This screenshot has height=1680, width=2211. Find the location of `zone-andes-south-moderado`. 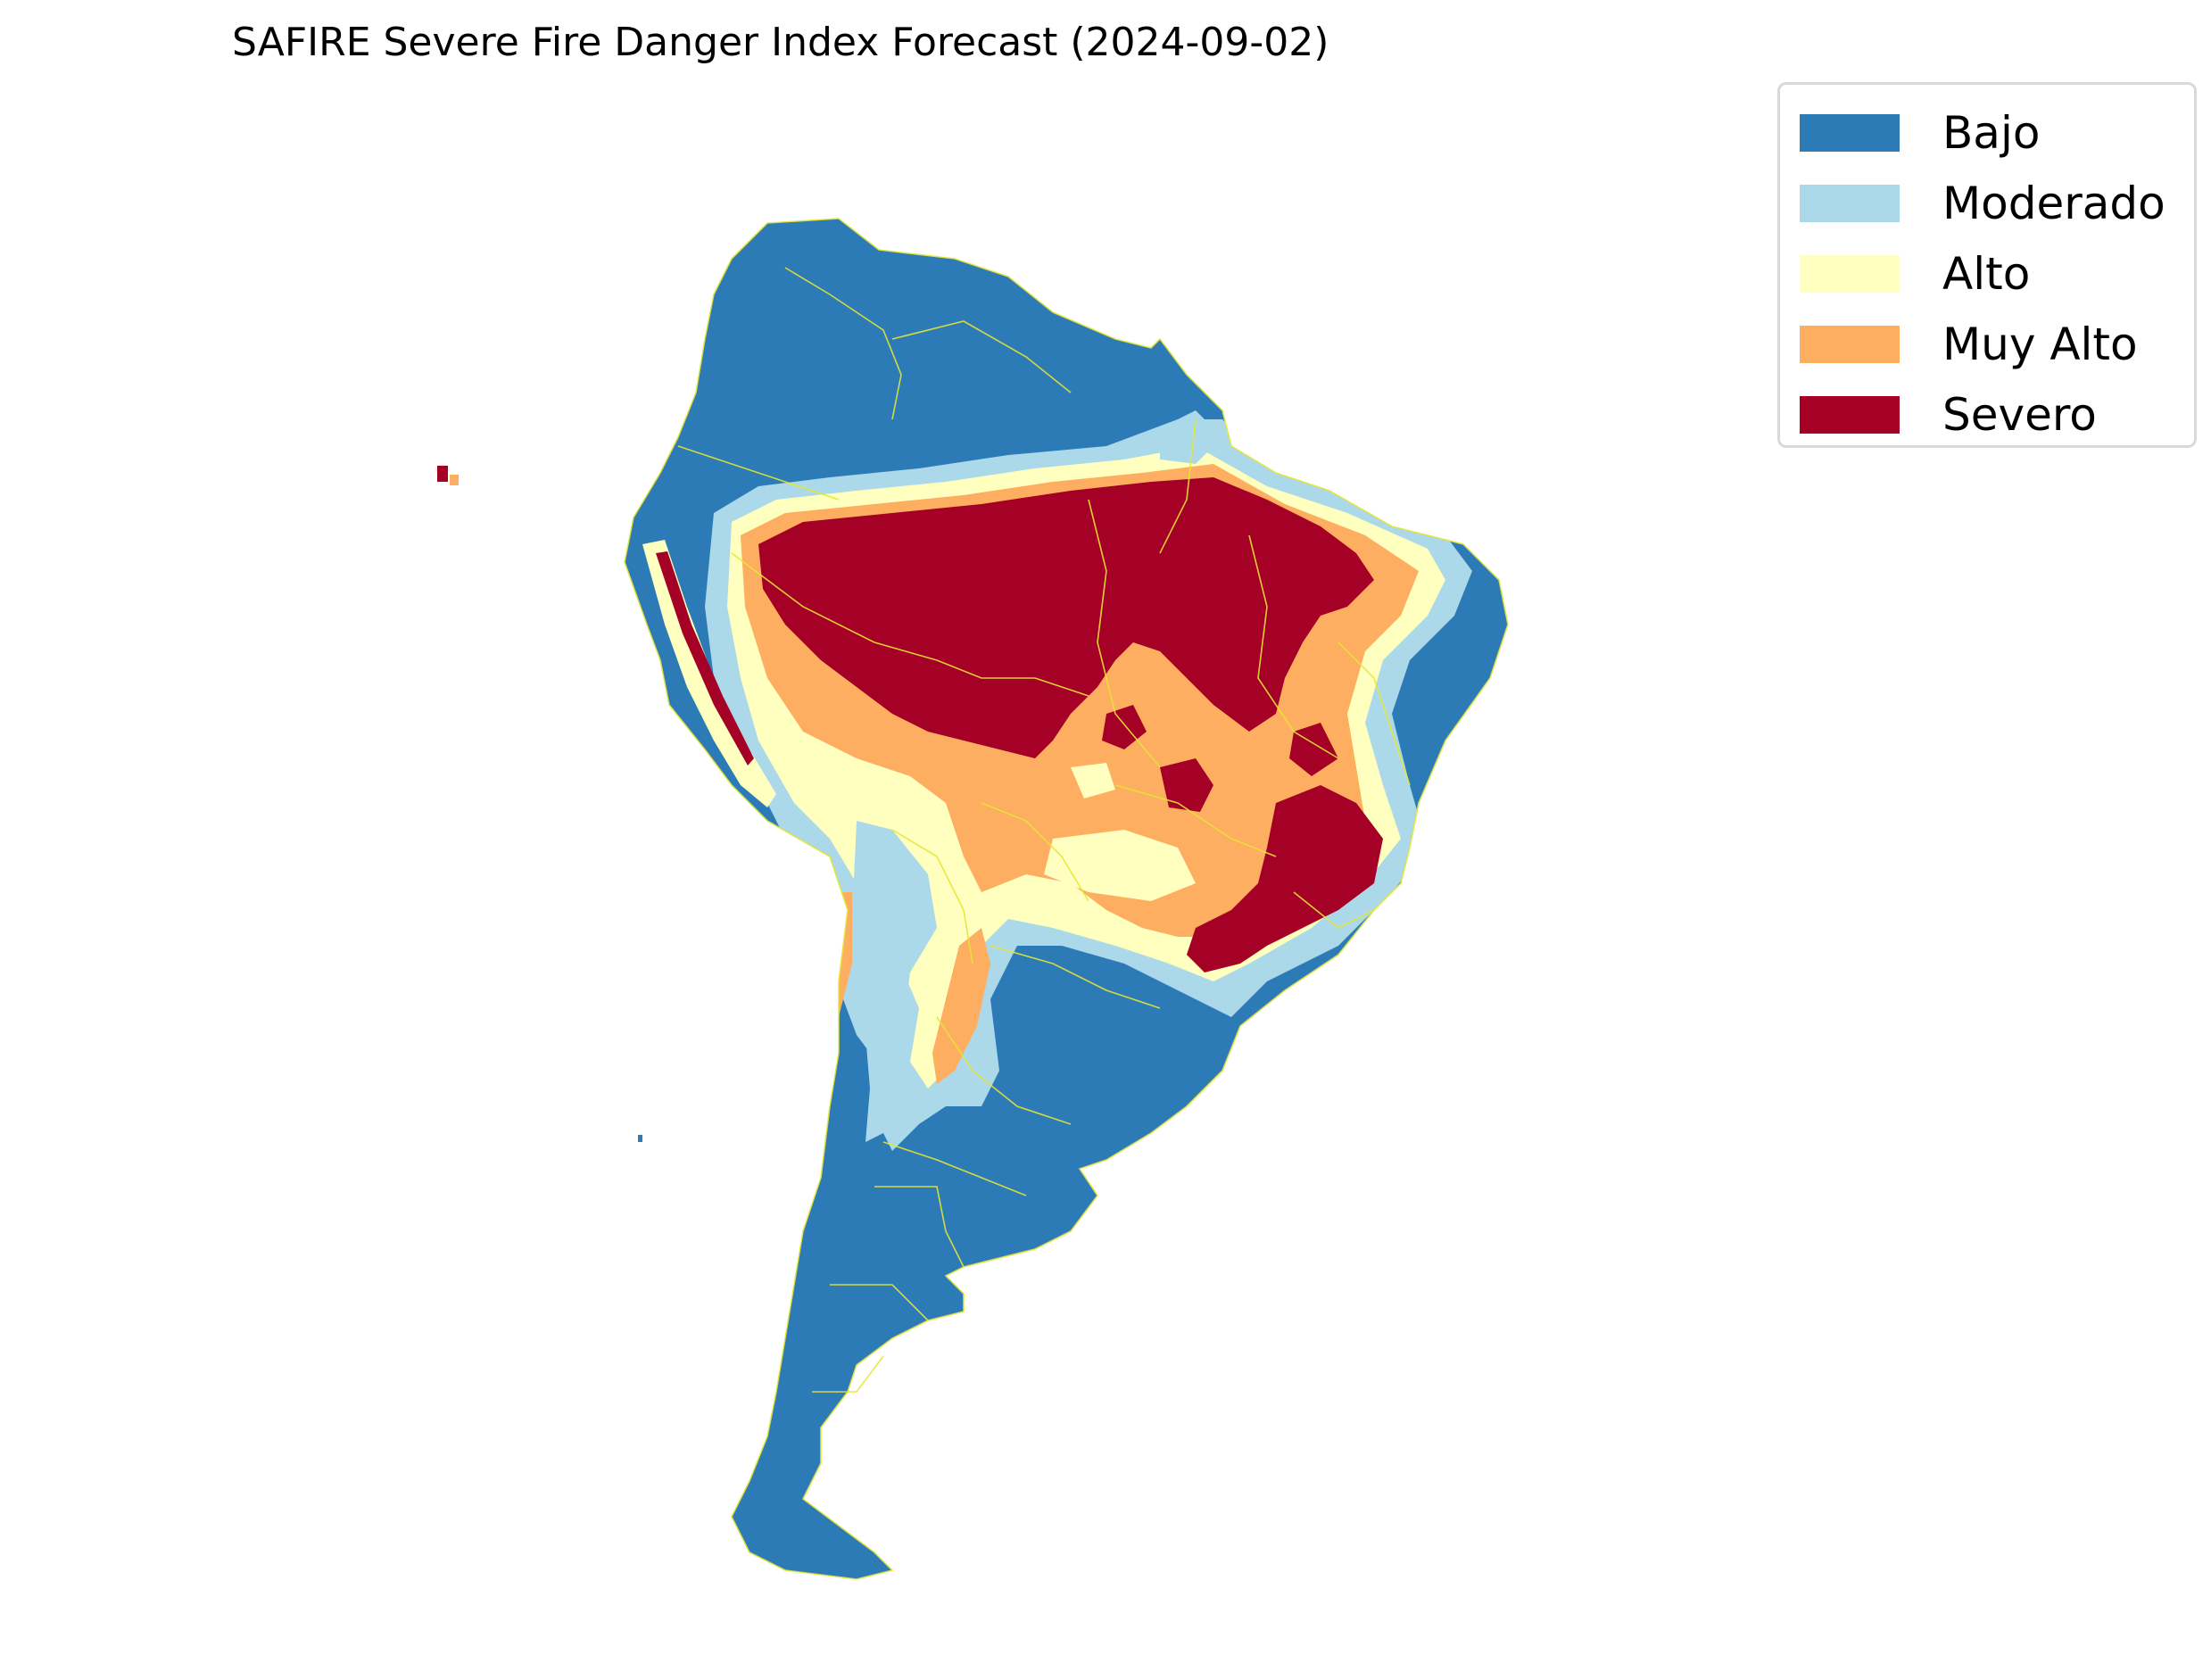

zone-andes-south-moderado is located at coordinates (894, 981).